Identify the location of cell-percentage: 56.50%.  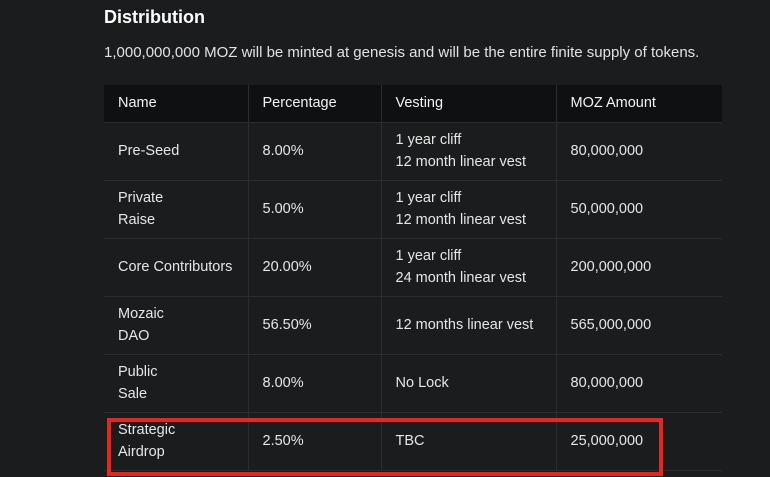
(314, 325).